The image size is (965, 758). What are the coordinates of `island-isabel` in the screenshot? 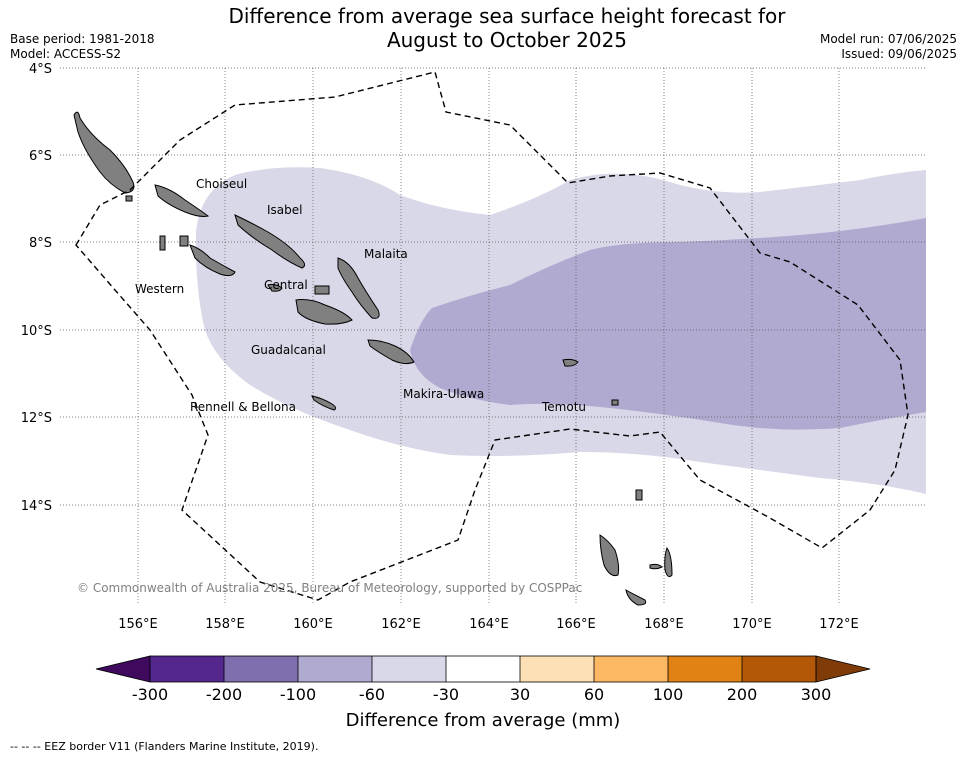 It's located at (270, 241).